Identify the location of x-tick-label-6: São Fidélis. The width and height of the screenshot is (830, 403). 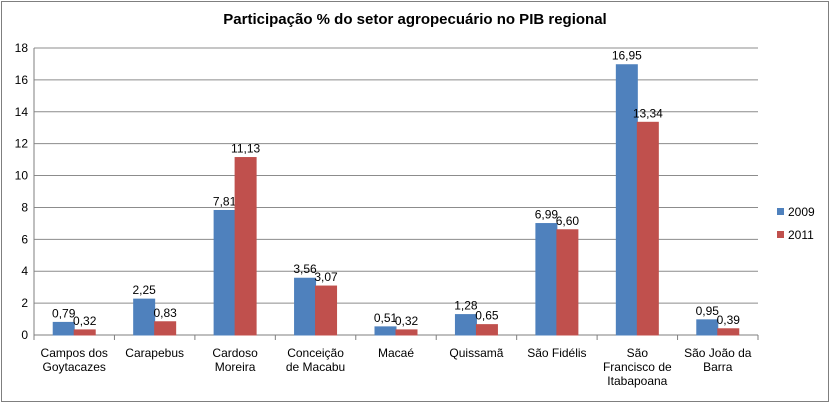
(556, 353).